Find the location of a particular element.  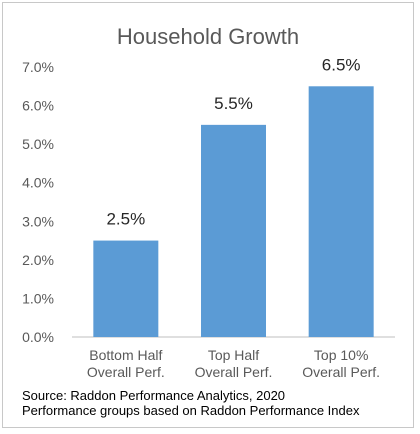

y-tick-label: 3.0% is located at coordinates (38, 221).